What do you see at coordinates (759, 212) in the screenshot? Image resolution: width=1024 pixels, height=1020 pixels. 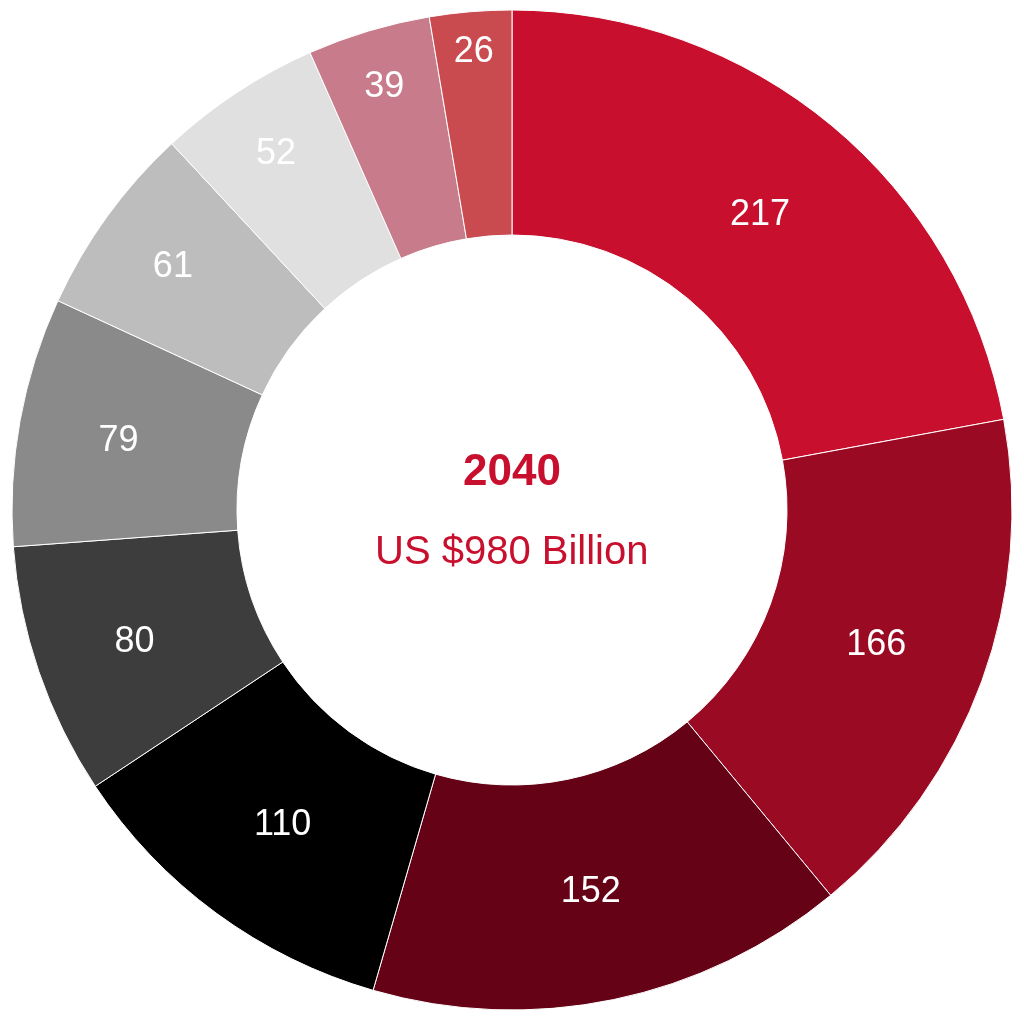 I see `data-label: 217` at bounding box center [759, 212].